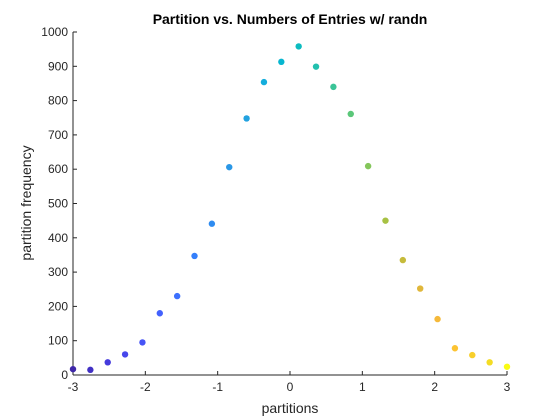  Describe the element at coordinates (217, 387) in the screenshot. I see `x-tick-label: -1` at that location.